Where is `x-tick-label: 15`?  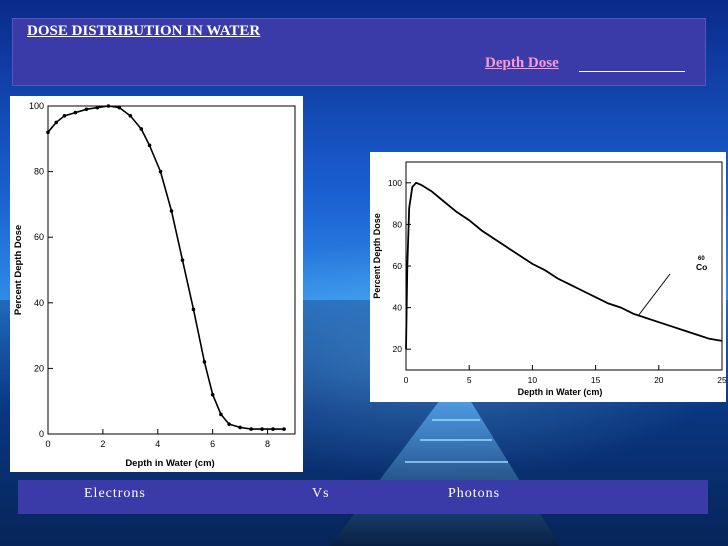
x-tick-label: 15 is located at coordinates (596, 380).